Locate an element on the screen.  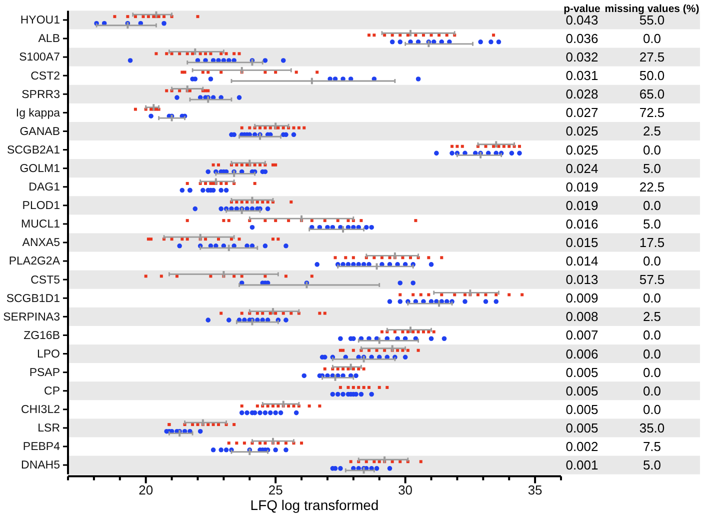
y-tick-label: ANXA5 is located at coordinates (41, 243).